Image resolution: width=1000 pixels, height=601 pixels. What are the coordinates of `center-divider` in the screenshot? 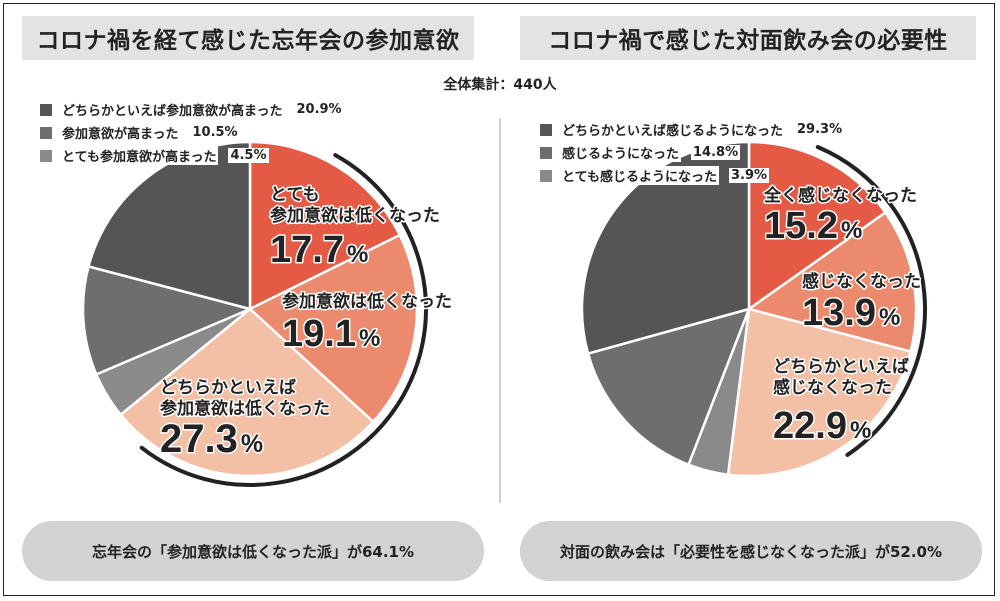 It's located at (500, 310).